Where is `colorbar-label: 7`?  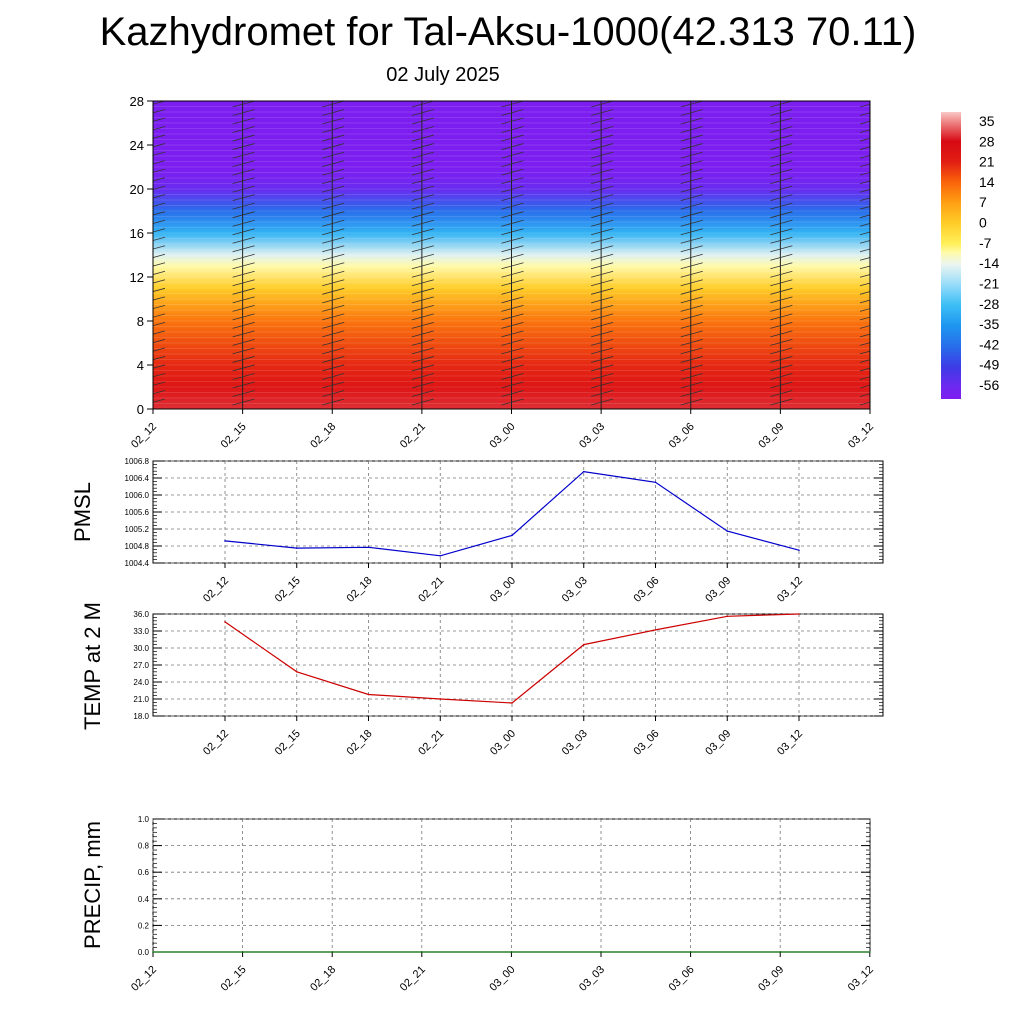
colorbar-label: 7 is located at coordinates (983, 202).